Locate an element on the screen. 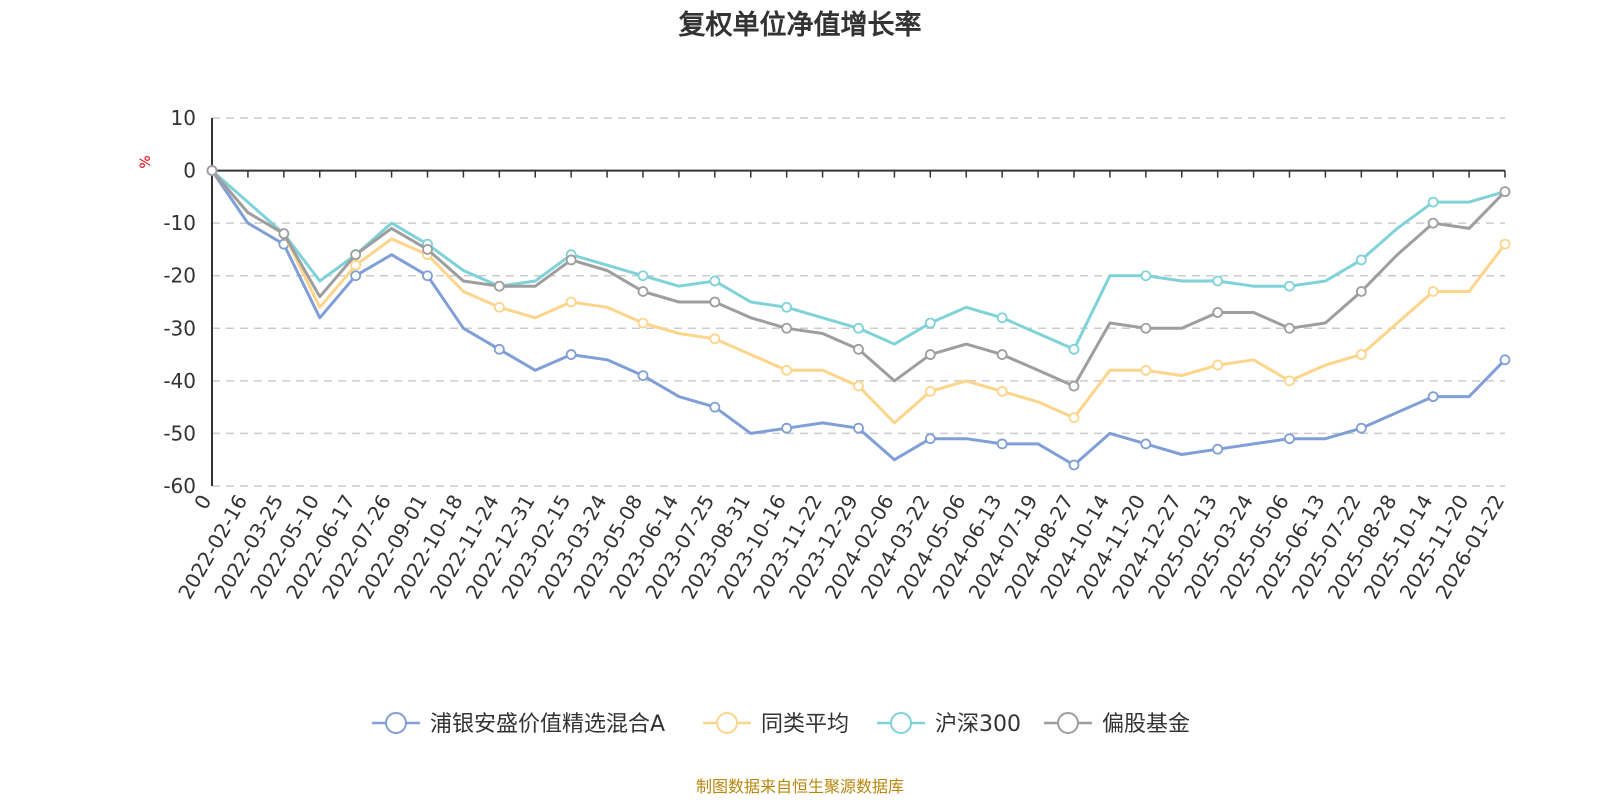  y-tick-label: 10 is located at coordinates (183, 118).